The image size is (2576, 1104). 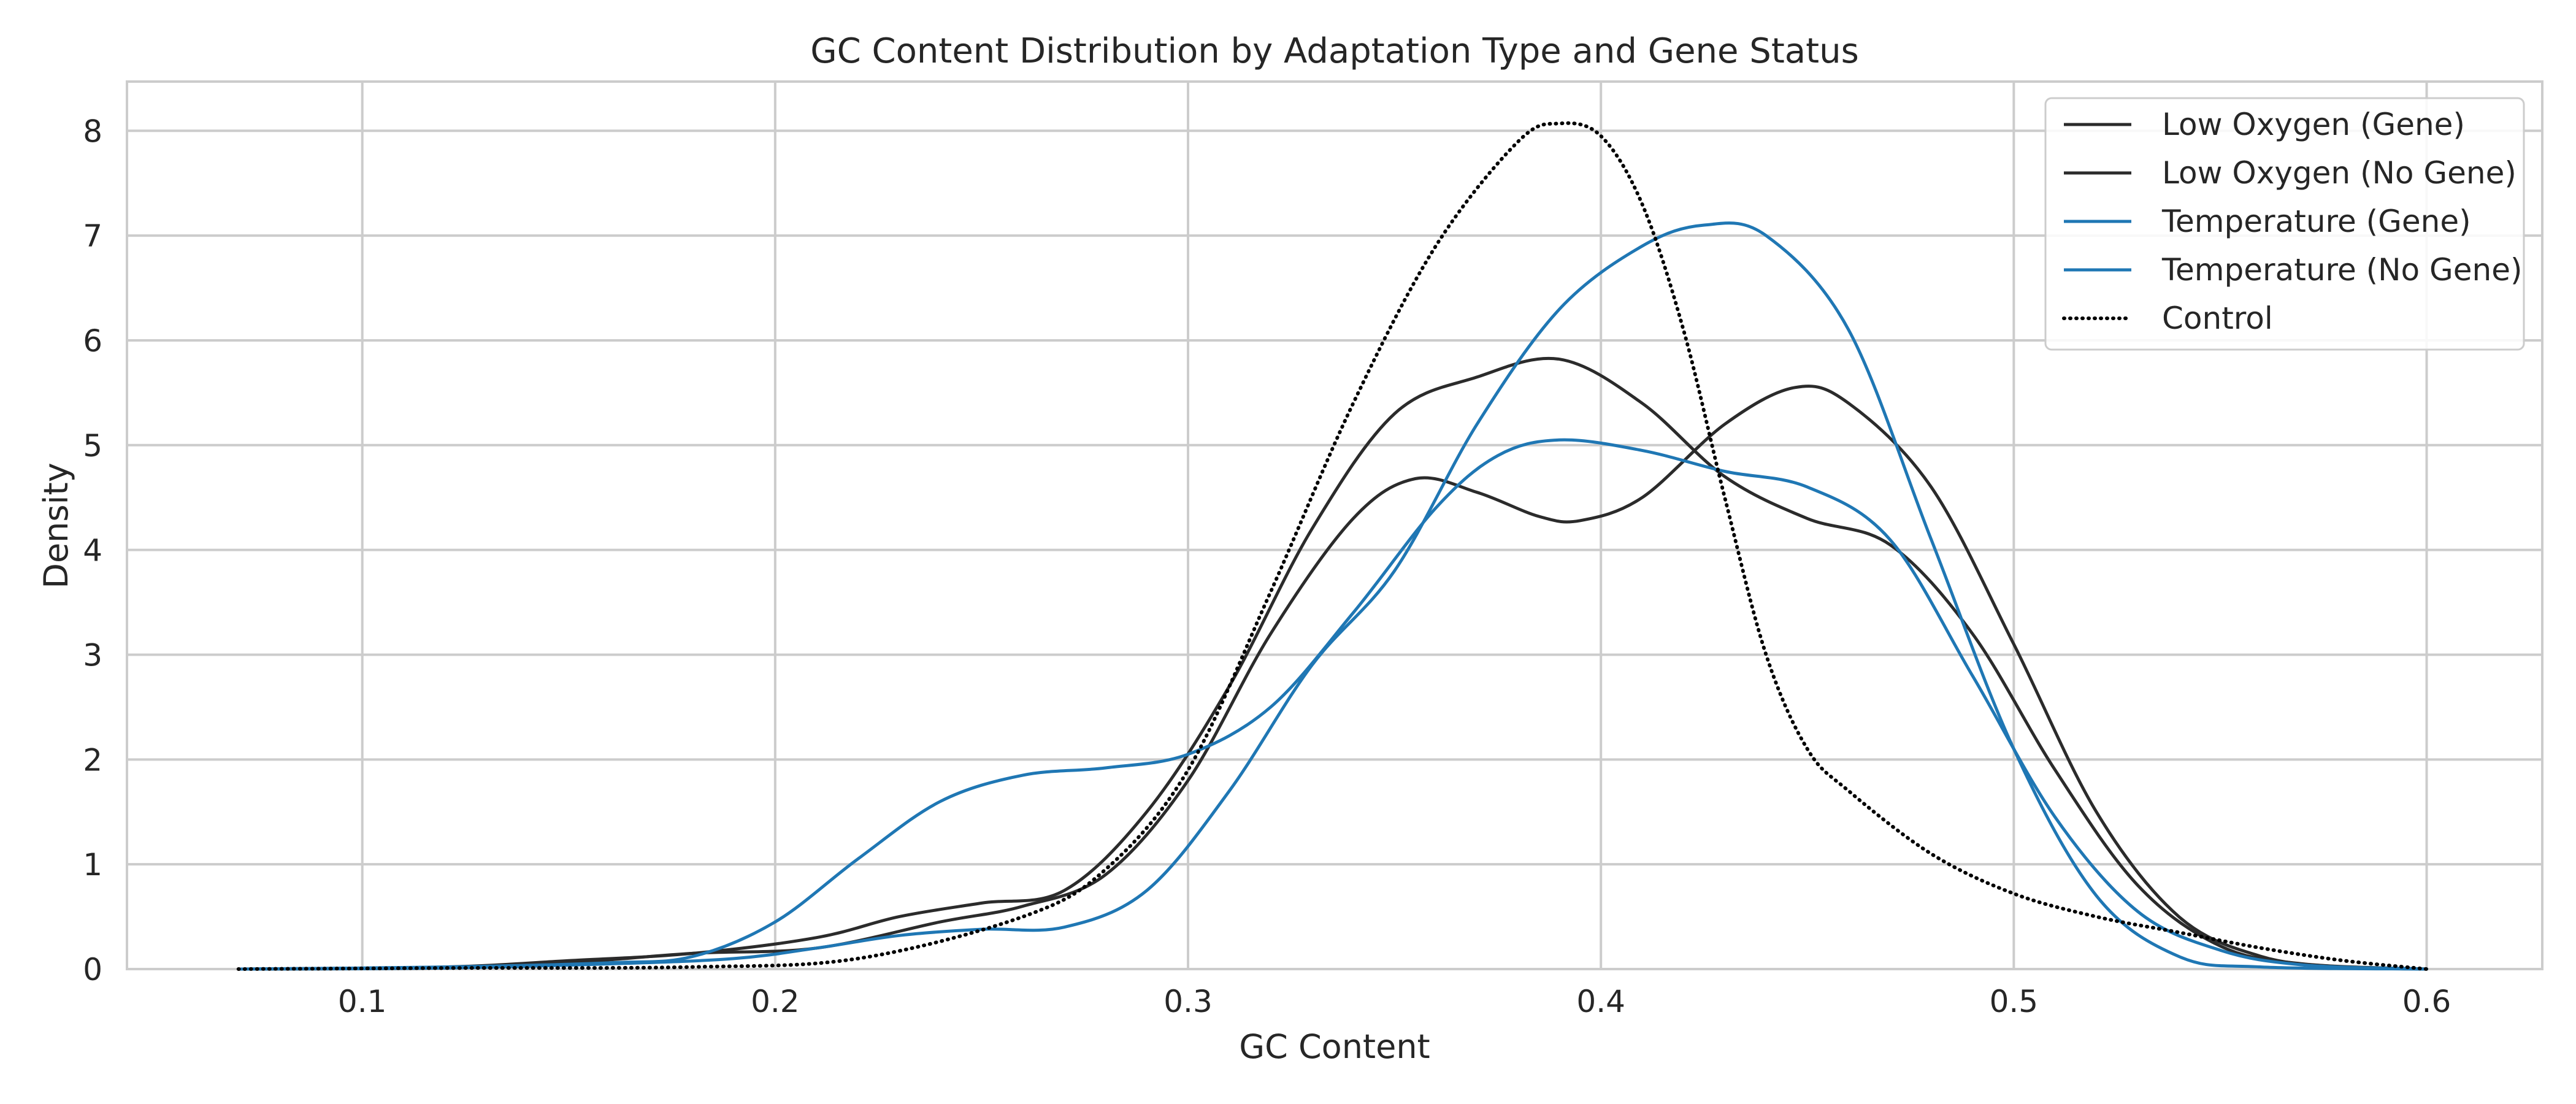 I want to click on y-axis-title: Density, so click(x=56, y=525).